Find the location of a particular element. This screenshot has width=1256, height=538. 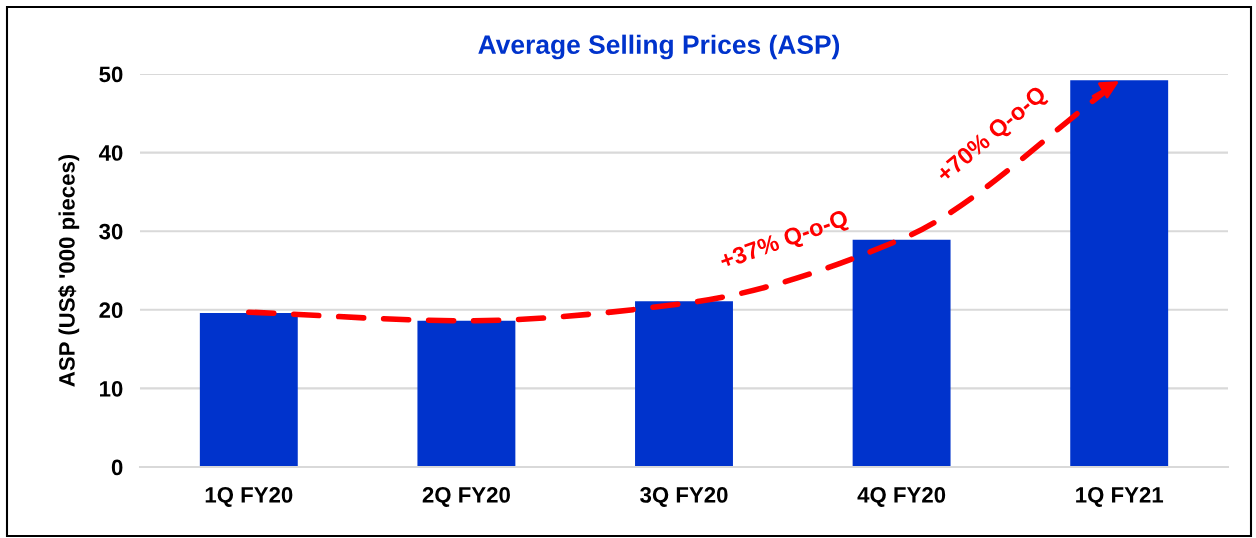

y-tick-label: 40 is located at coordinates (110, 153).